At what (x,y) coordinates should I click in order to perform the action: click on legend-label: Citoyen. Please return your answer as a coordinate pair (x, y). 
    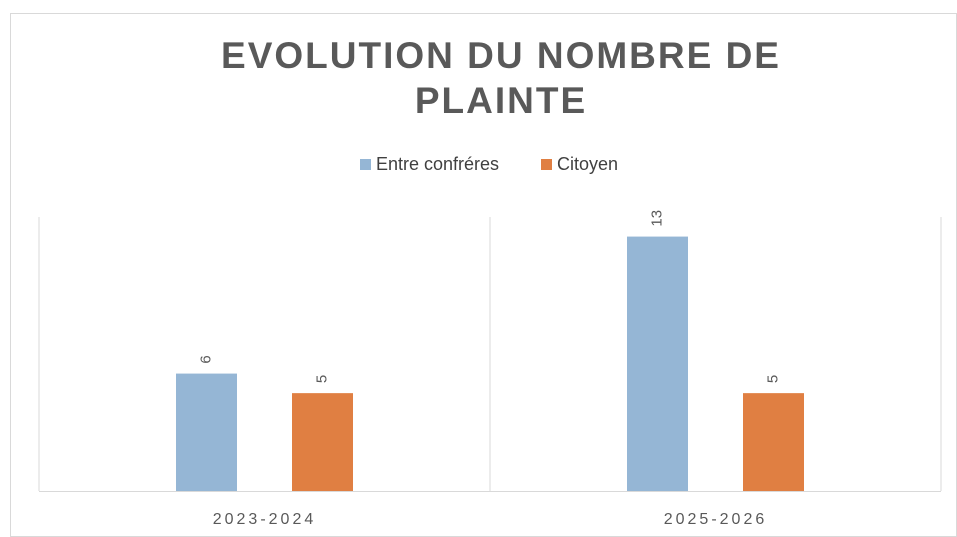
    Looking at the image, I should click on (587, 164).